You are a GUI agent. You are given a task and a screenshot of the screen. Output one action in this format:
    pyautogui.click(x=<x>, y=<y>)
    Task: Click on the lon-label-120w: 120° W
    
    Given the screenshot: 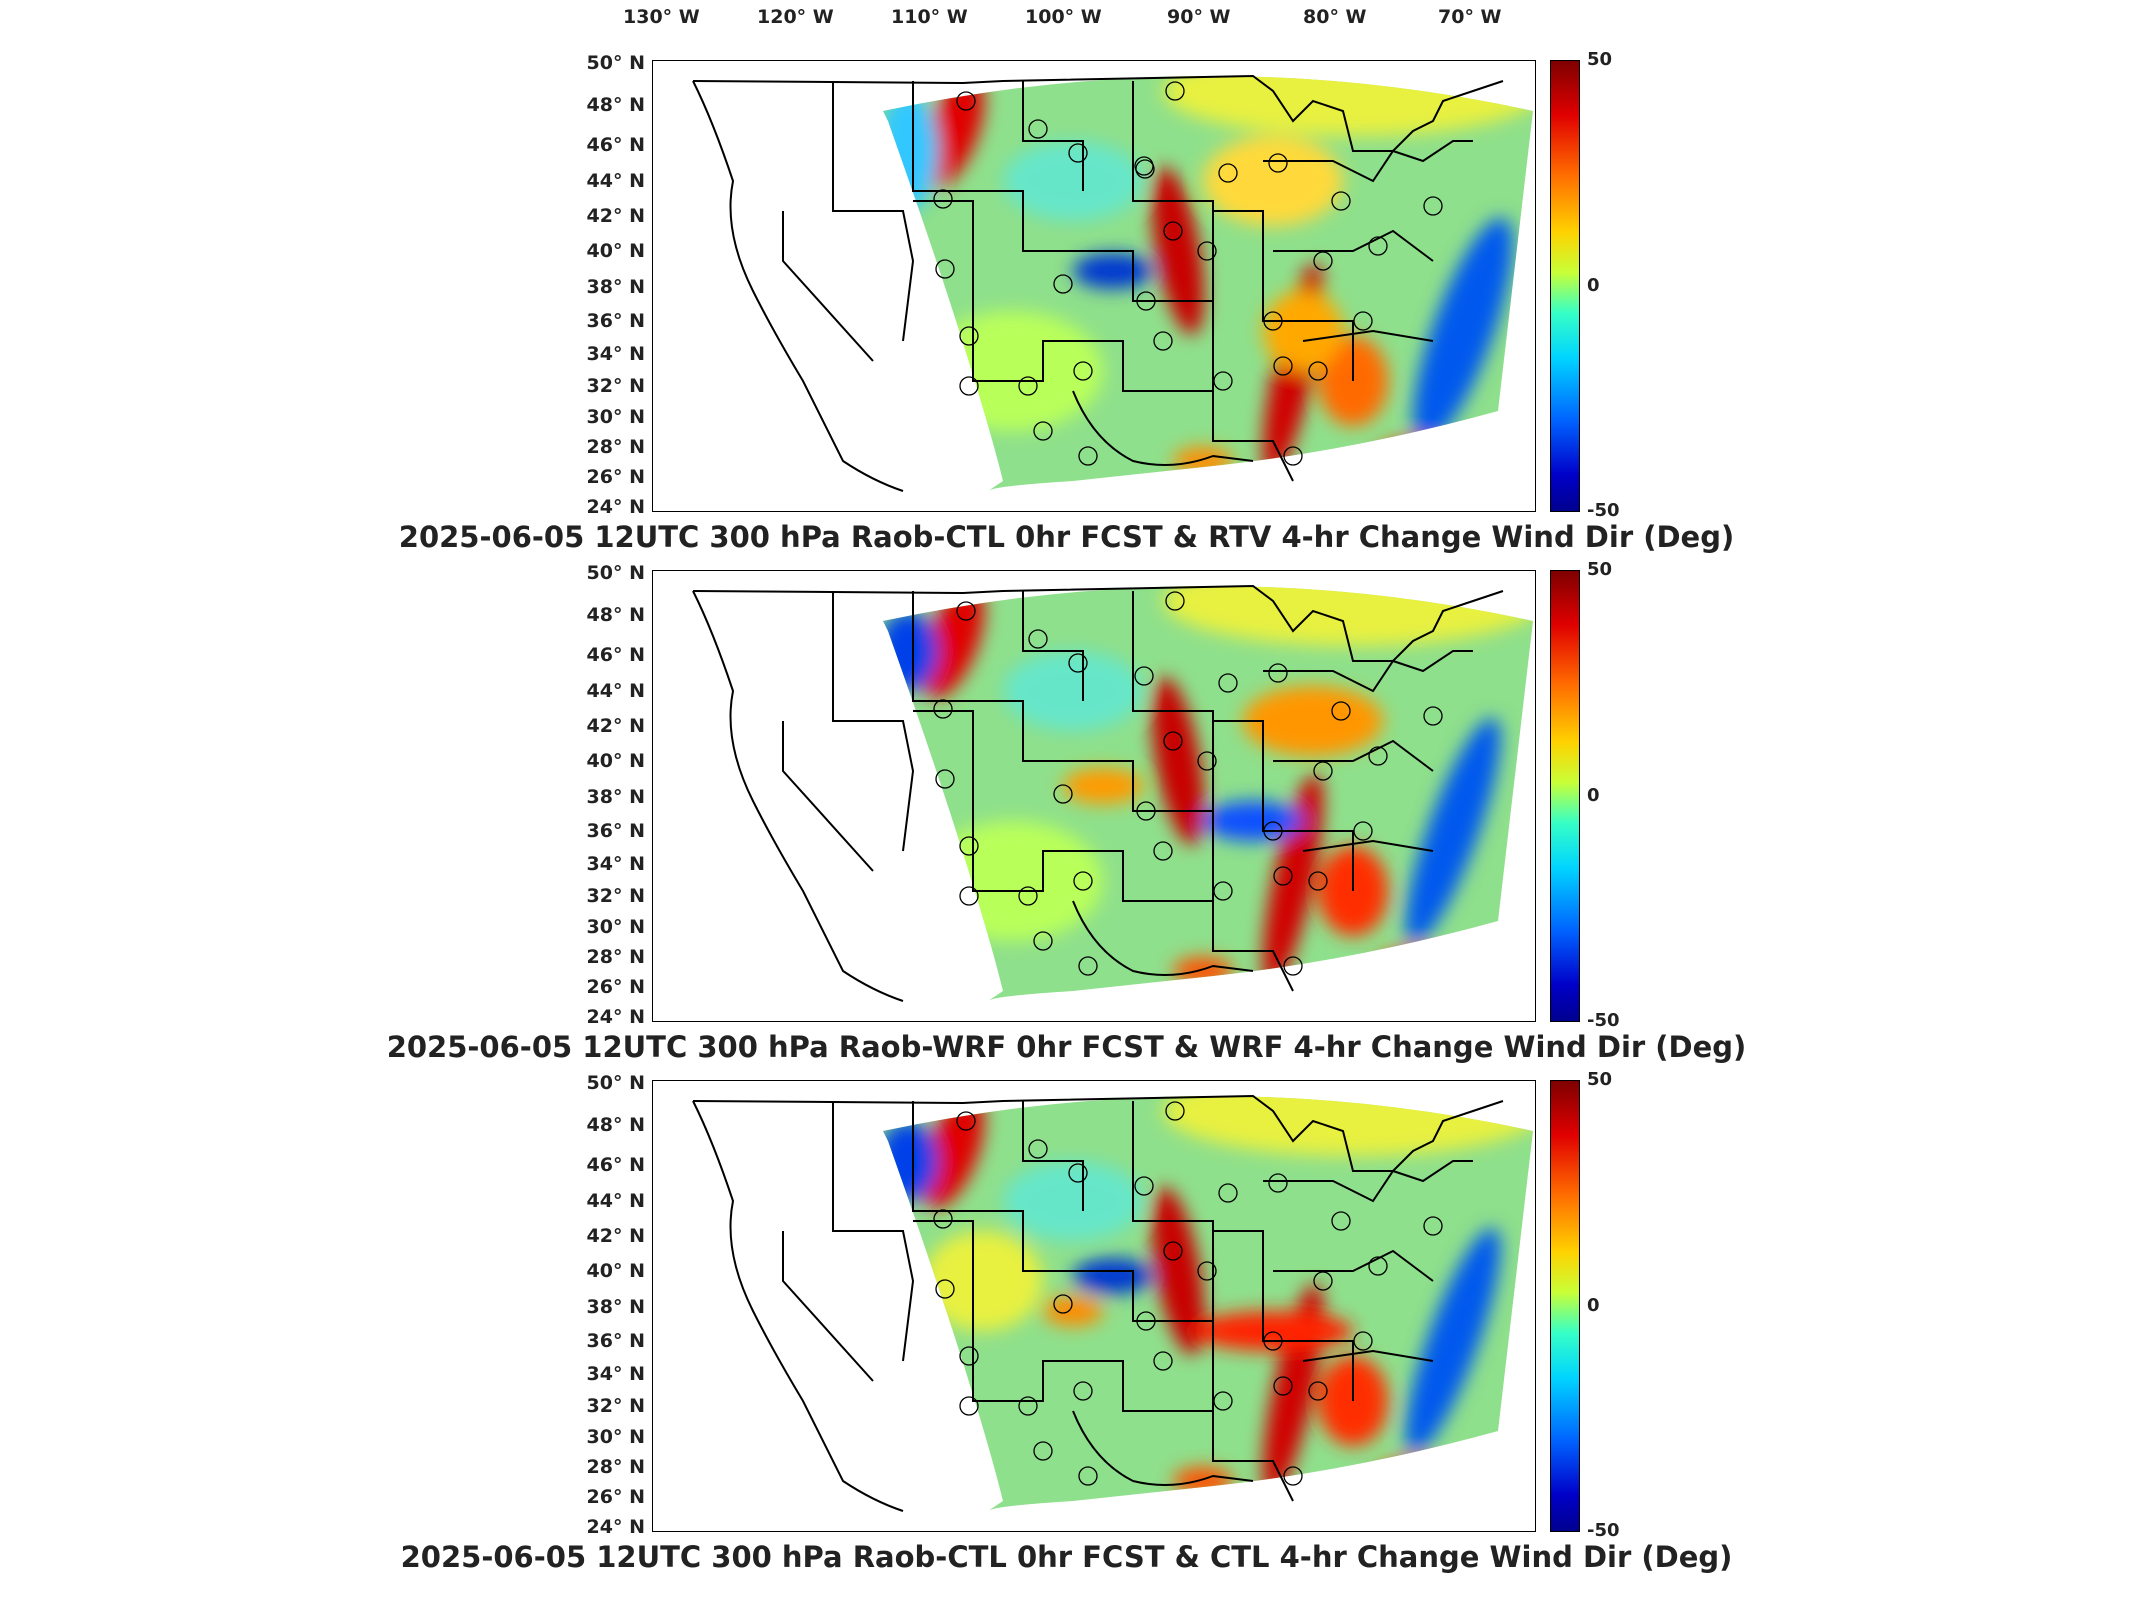 What is the action you would take?
    pyautogui.click(x=795, y=17)
    